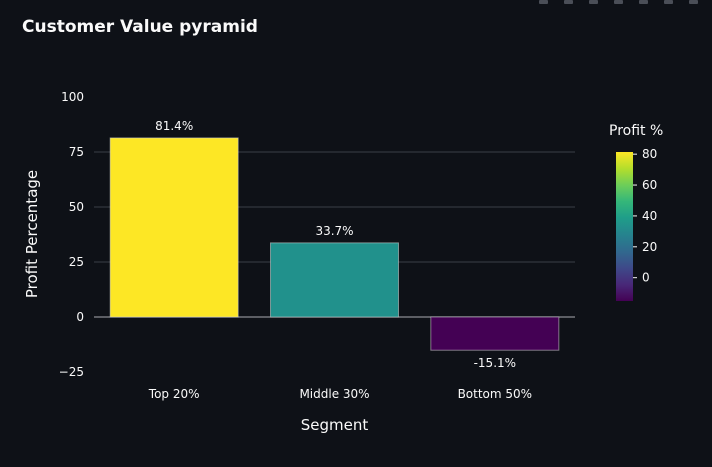  I want to click on colorbar-title: Profit %, so click(636, 131).